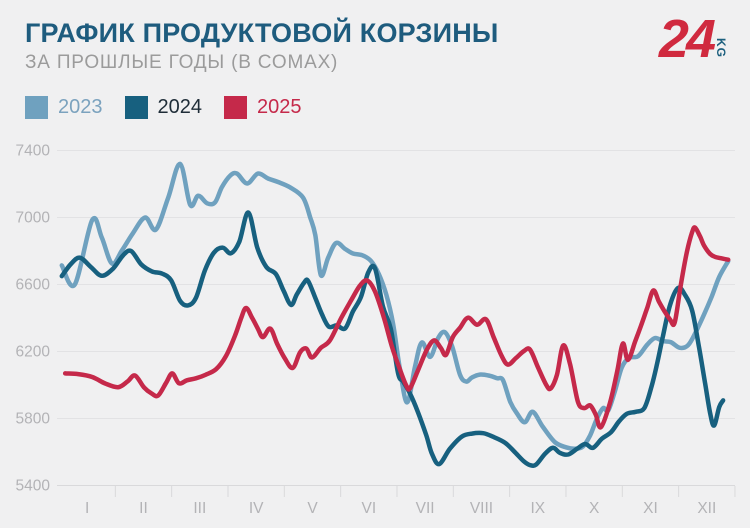  I want to click on x-axis-label-IX: IX, so click(537, 508).